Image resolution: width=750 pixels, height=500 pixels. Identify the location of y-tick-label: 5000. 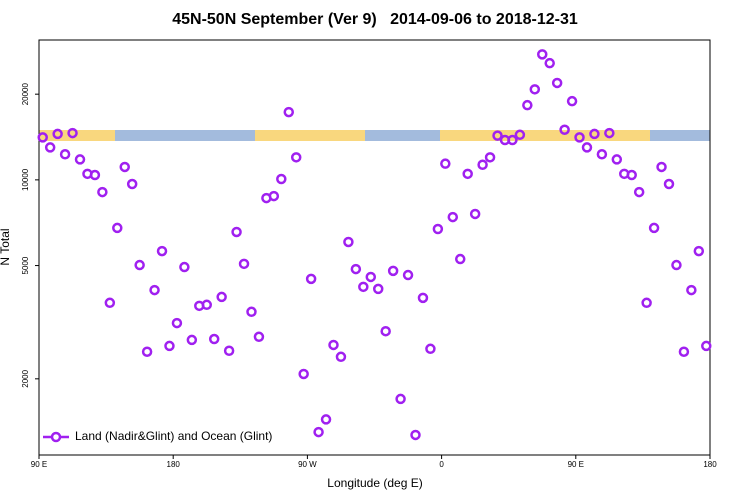
(25, 265).